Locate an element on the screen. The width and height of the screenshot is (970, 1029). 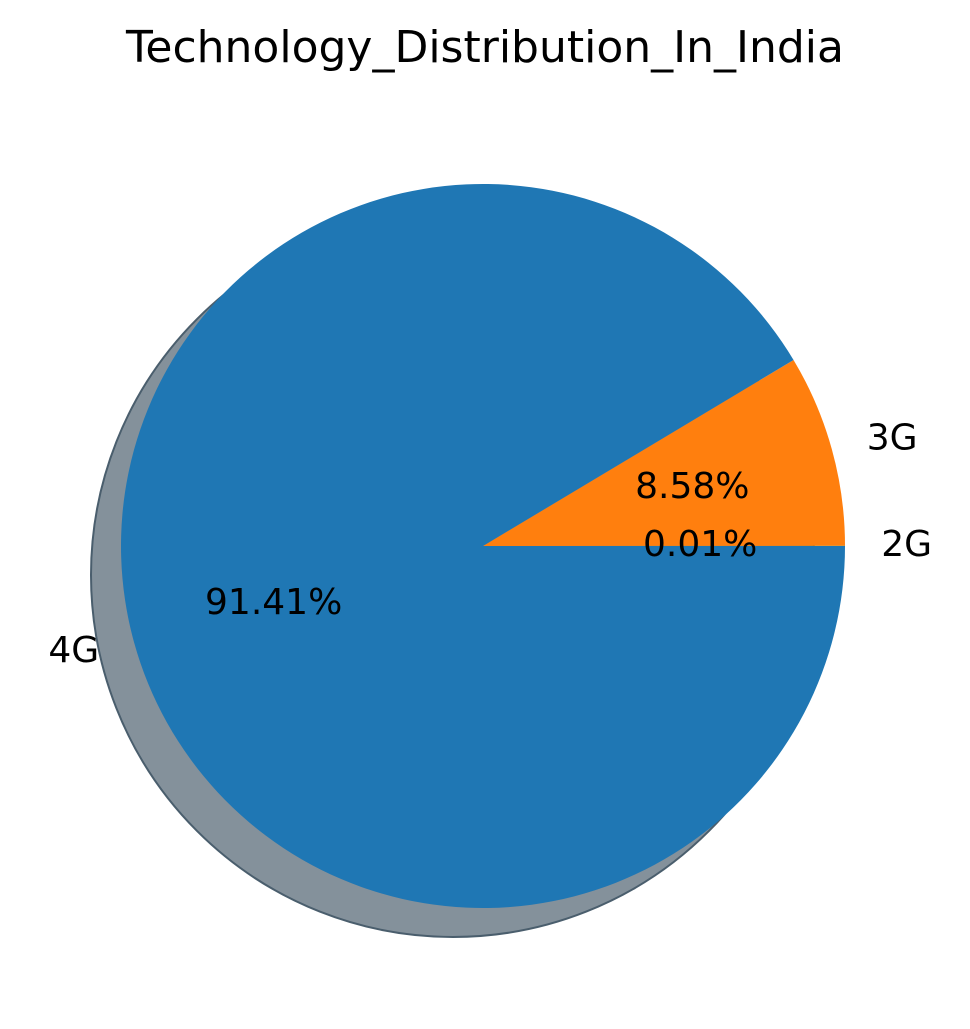
pie-percent-3g: 8.58% is located at coordinates (692, 486).